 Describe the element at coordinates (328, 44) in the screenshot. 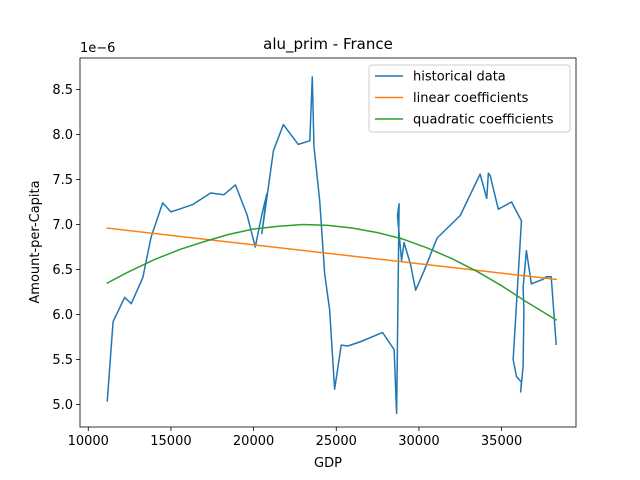

I see `chart-title: alu_prim - France` at that location.